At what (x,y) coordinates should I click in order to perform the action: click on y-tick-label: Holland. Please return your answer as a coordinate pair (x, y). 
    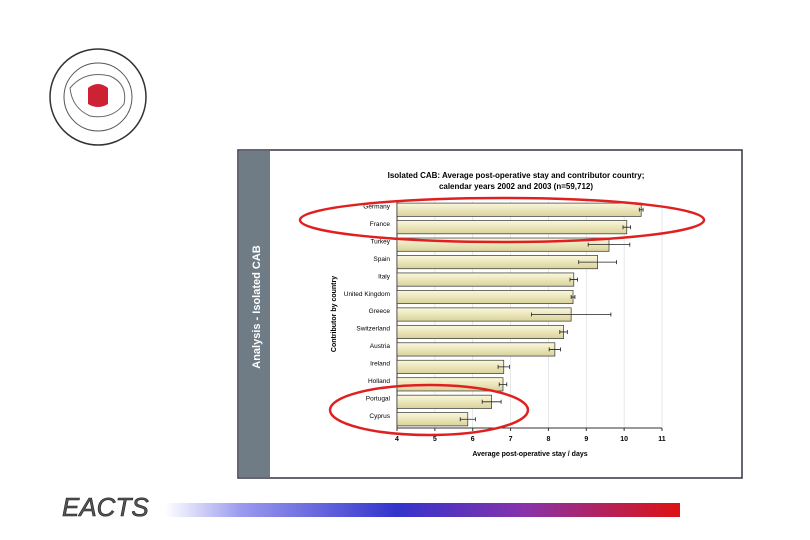
    Looking at the image, I should click on (379, 381).